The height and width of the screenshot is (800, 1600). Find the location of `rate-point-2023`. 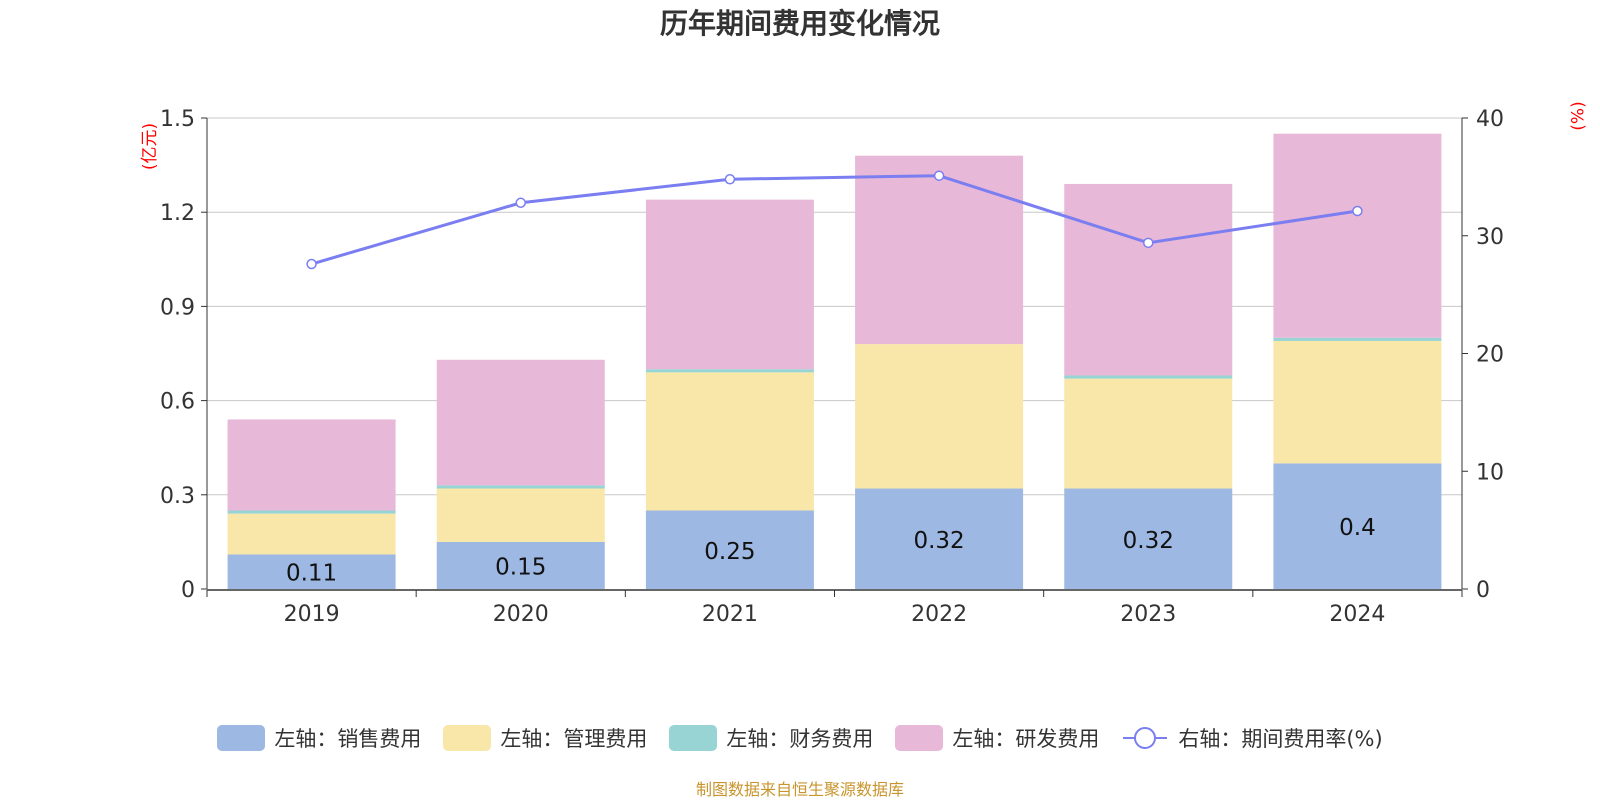

rate-point-2023 is located at coordinates (1148, 243).